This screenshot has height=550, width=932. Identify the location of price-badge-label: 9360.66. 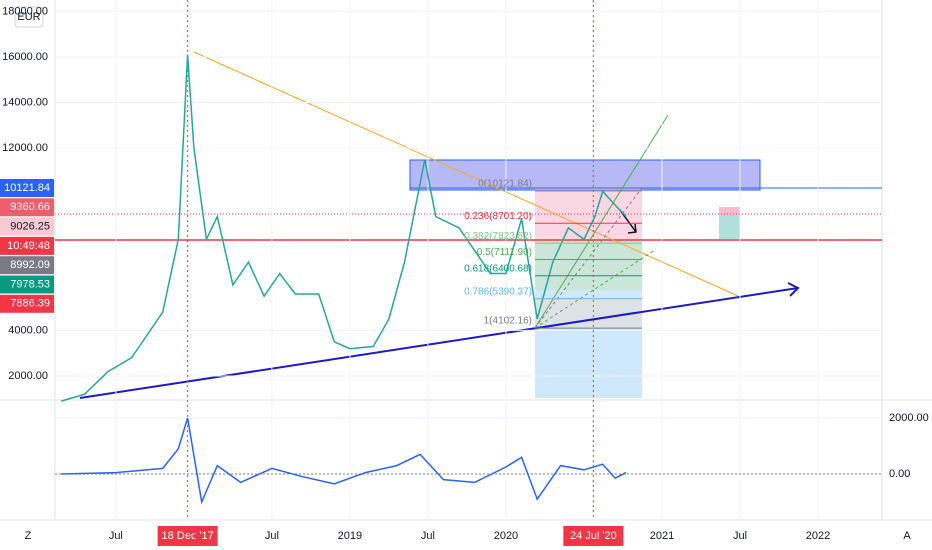
(30, 207).